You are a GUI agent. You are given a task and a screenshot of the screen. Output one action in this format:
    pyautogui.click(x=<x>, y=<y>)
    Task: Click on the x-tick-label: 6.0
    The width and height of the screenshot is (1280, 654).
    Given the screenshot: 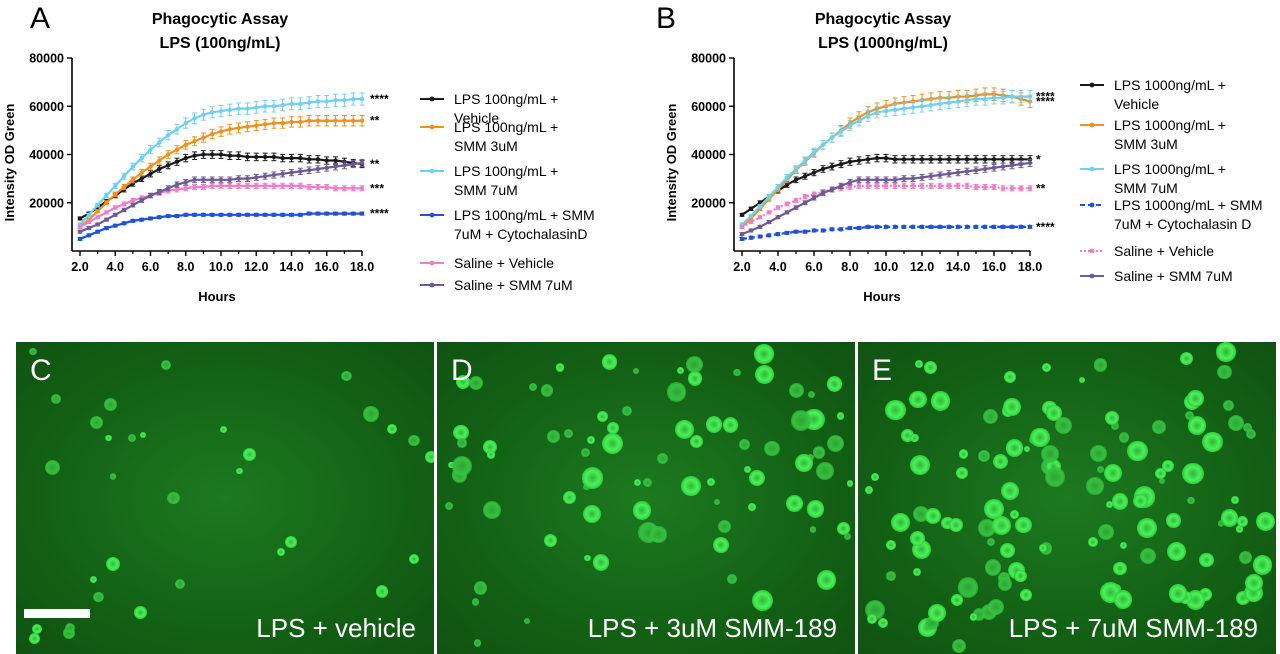 What is the action you would take?
    pyautogui.click(x=150, y=267)
    